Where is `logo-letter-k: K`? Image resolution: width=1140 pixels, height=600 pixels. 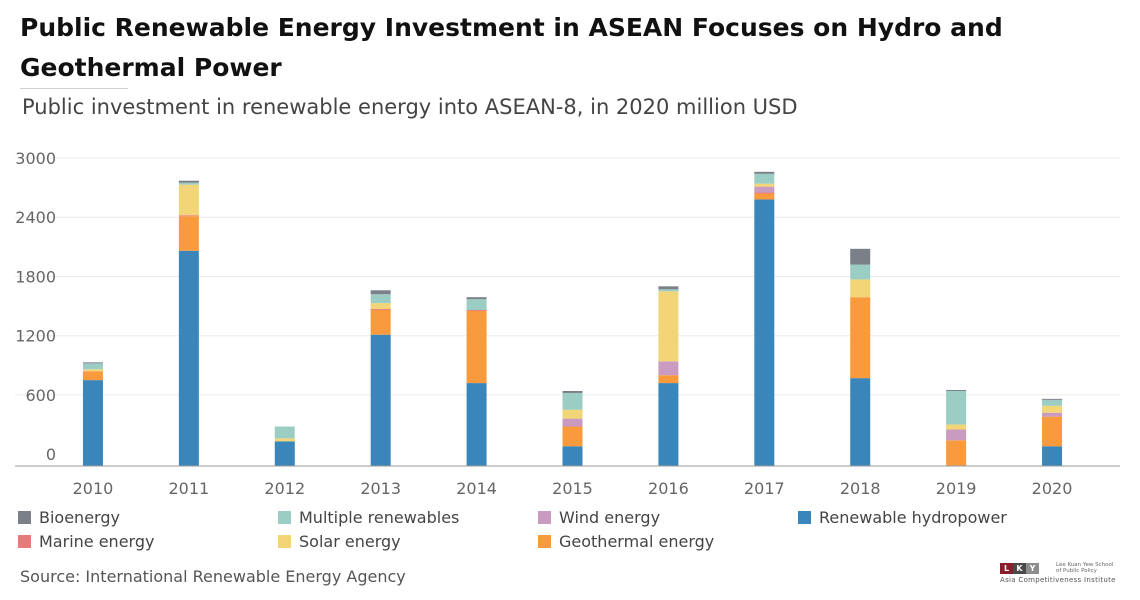
logo-letter-k: K is located at coordinates (1019, 568).